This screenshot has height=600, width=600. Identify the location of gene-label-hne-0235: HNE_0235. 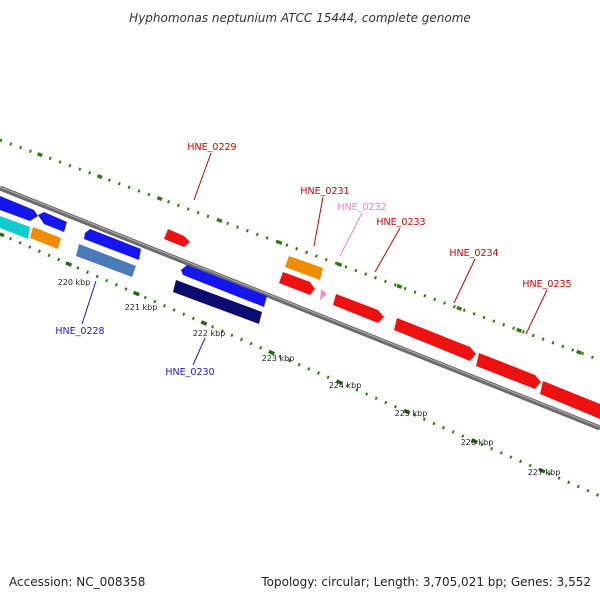
(546, 284).